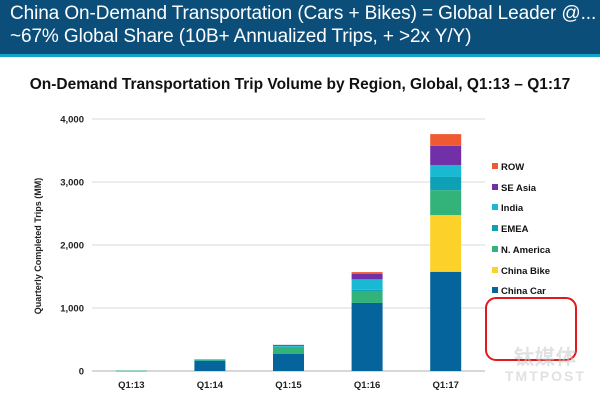 The height and width of the screenshot is (405, 600). What do you see at coordinates (367, 385) in the screenshot?
I see `x-tick-label: Q1:16` at bounding box center [367, 385].